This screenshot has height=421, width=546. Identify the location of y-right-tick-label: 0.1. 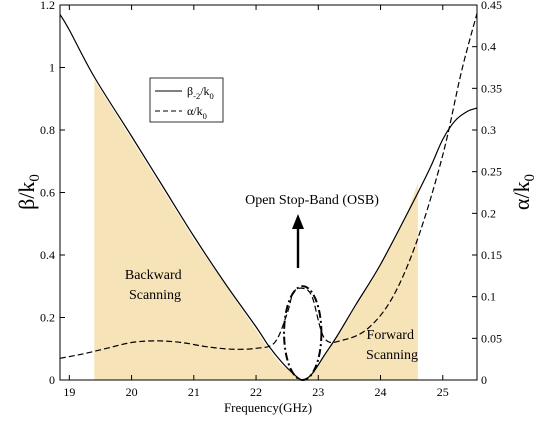
(488, 297).